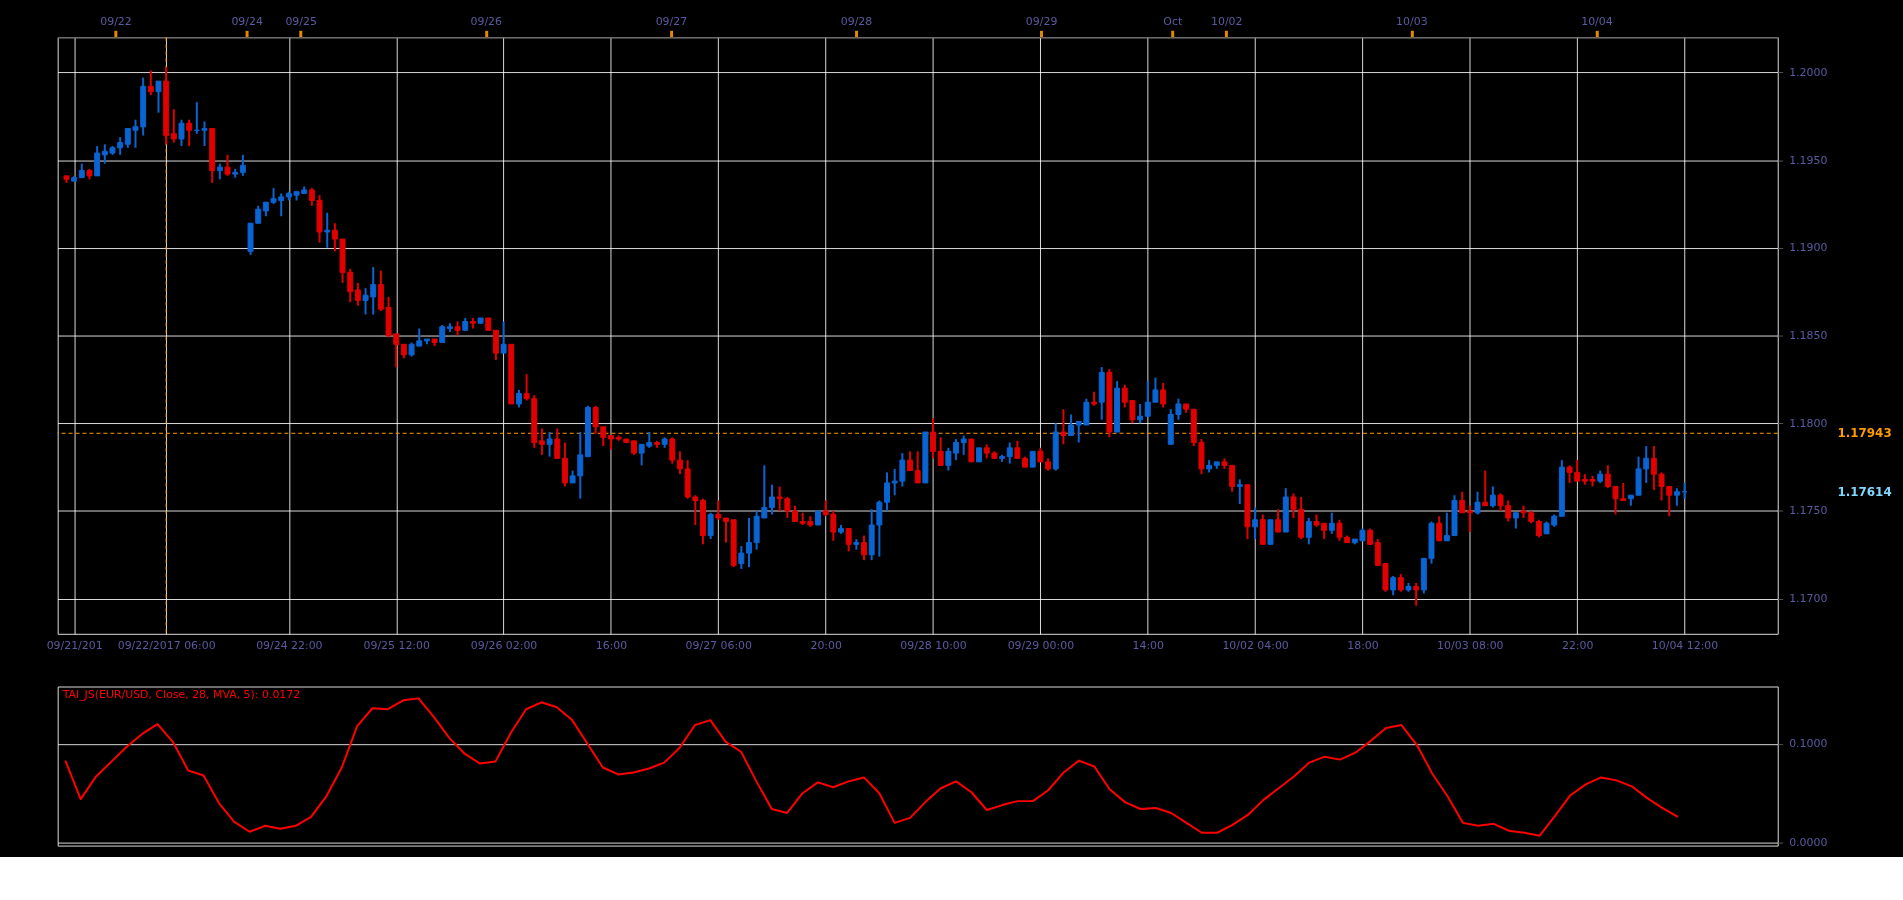  What do you see at coordinates (1808, 160) in the screenshot?
I see `y-tick-label: 1.1950` at bounding box center [1808, 160].